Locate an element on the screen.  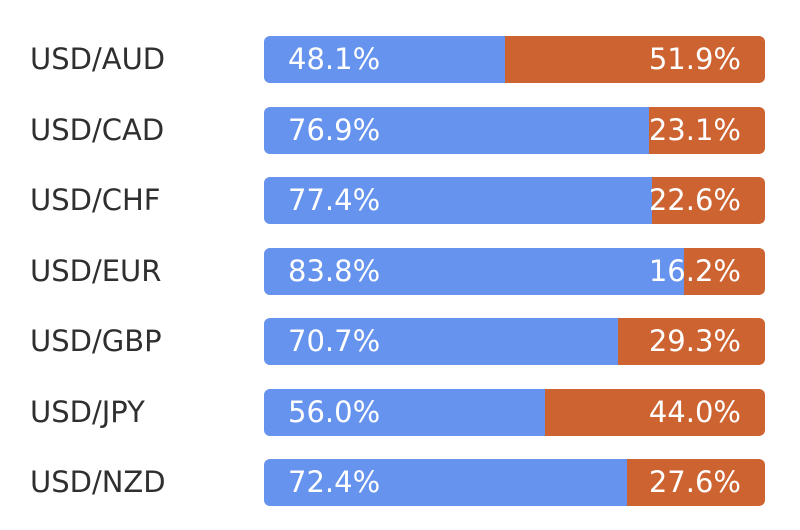
stacked-bar: 76.9% 23.1% is located at coordinates (514, 130).